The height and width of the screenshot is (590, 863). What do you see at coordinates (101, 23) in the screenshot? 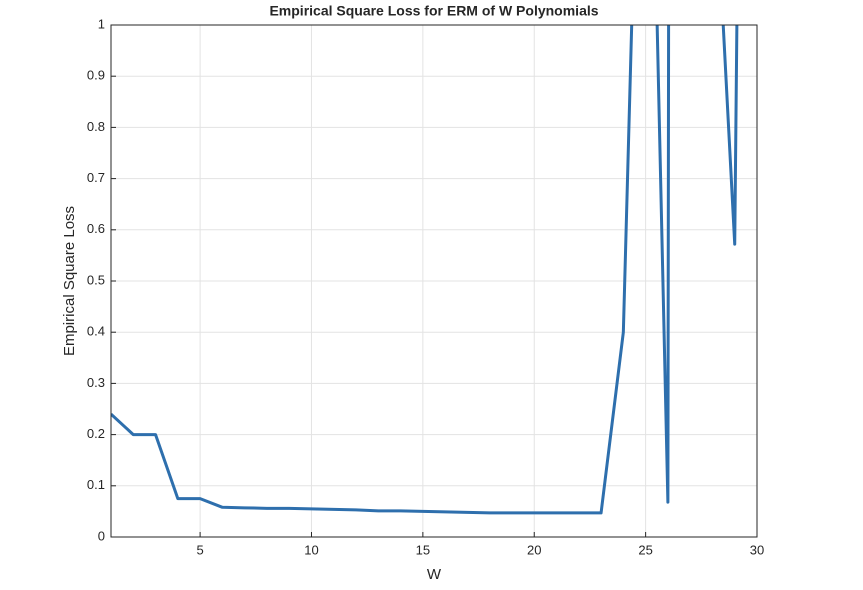
I see `y-tick-label: 1` at bounding box center [101, 23].